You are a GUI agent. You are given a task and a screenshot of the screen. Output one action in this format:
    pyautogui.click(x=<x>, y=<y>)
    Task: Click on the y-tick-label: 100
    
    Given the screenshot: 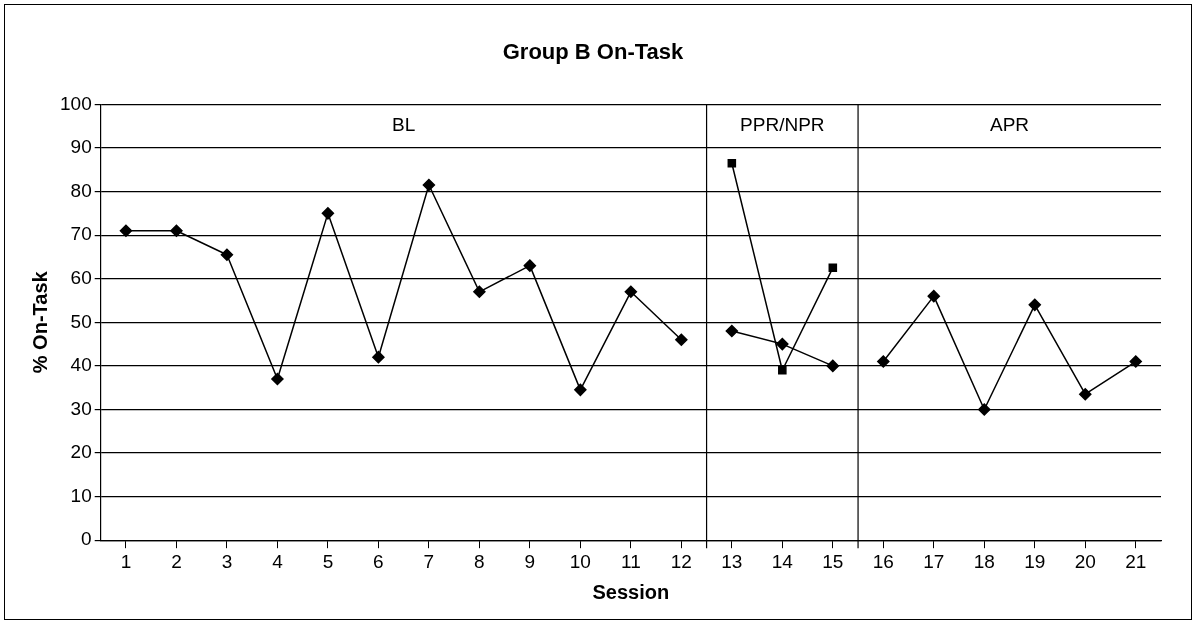 What is the action you would take?
    pyautogui.click(x=76, y=103)
    